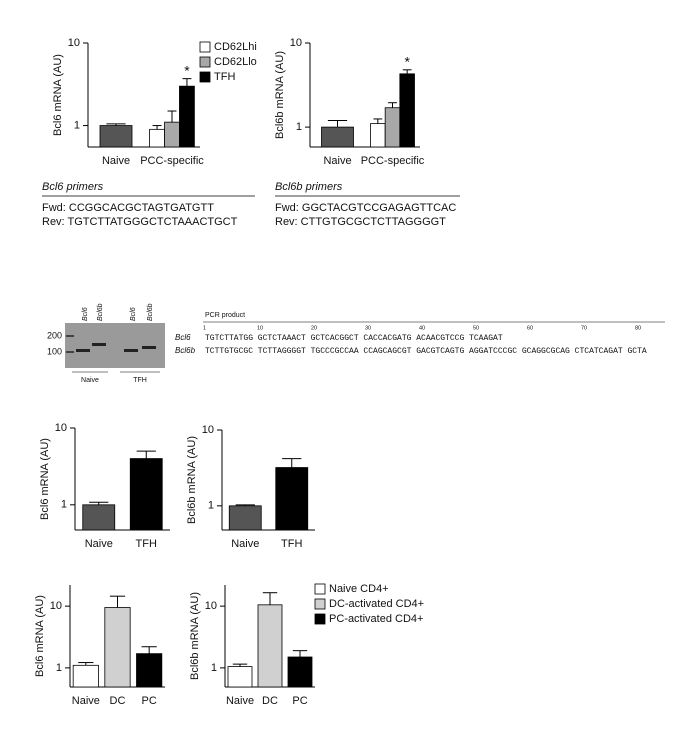  What do you see at coordinates (183, 337) in the screenshot?
I see `seq-name: Bcl6` at bounding box center [183, 337].